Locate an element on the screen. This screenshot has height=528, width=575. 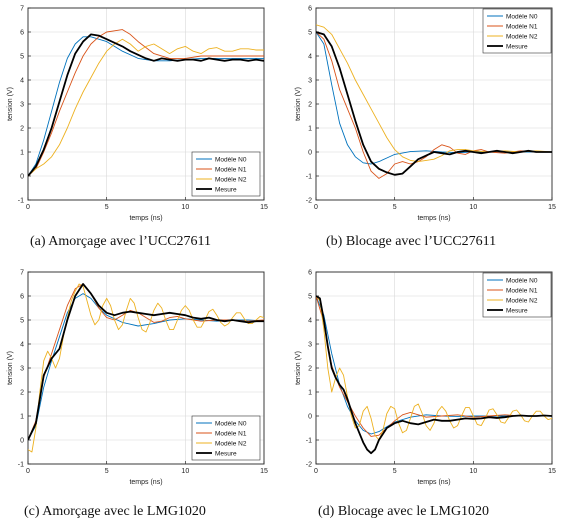
caption-c: (c) Amorçage avec le LMG1020 is located at coordinates (115, 511).